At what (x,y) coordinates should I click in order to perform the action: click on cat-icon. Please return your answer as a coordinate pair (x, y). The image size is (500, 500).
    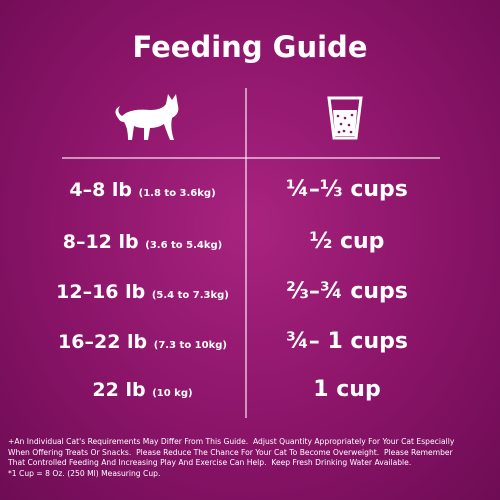
    Looking at the image, I should click on (147, 117).